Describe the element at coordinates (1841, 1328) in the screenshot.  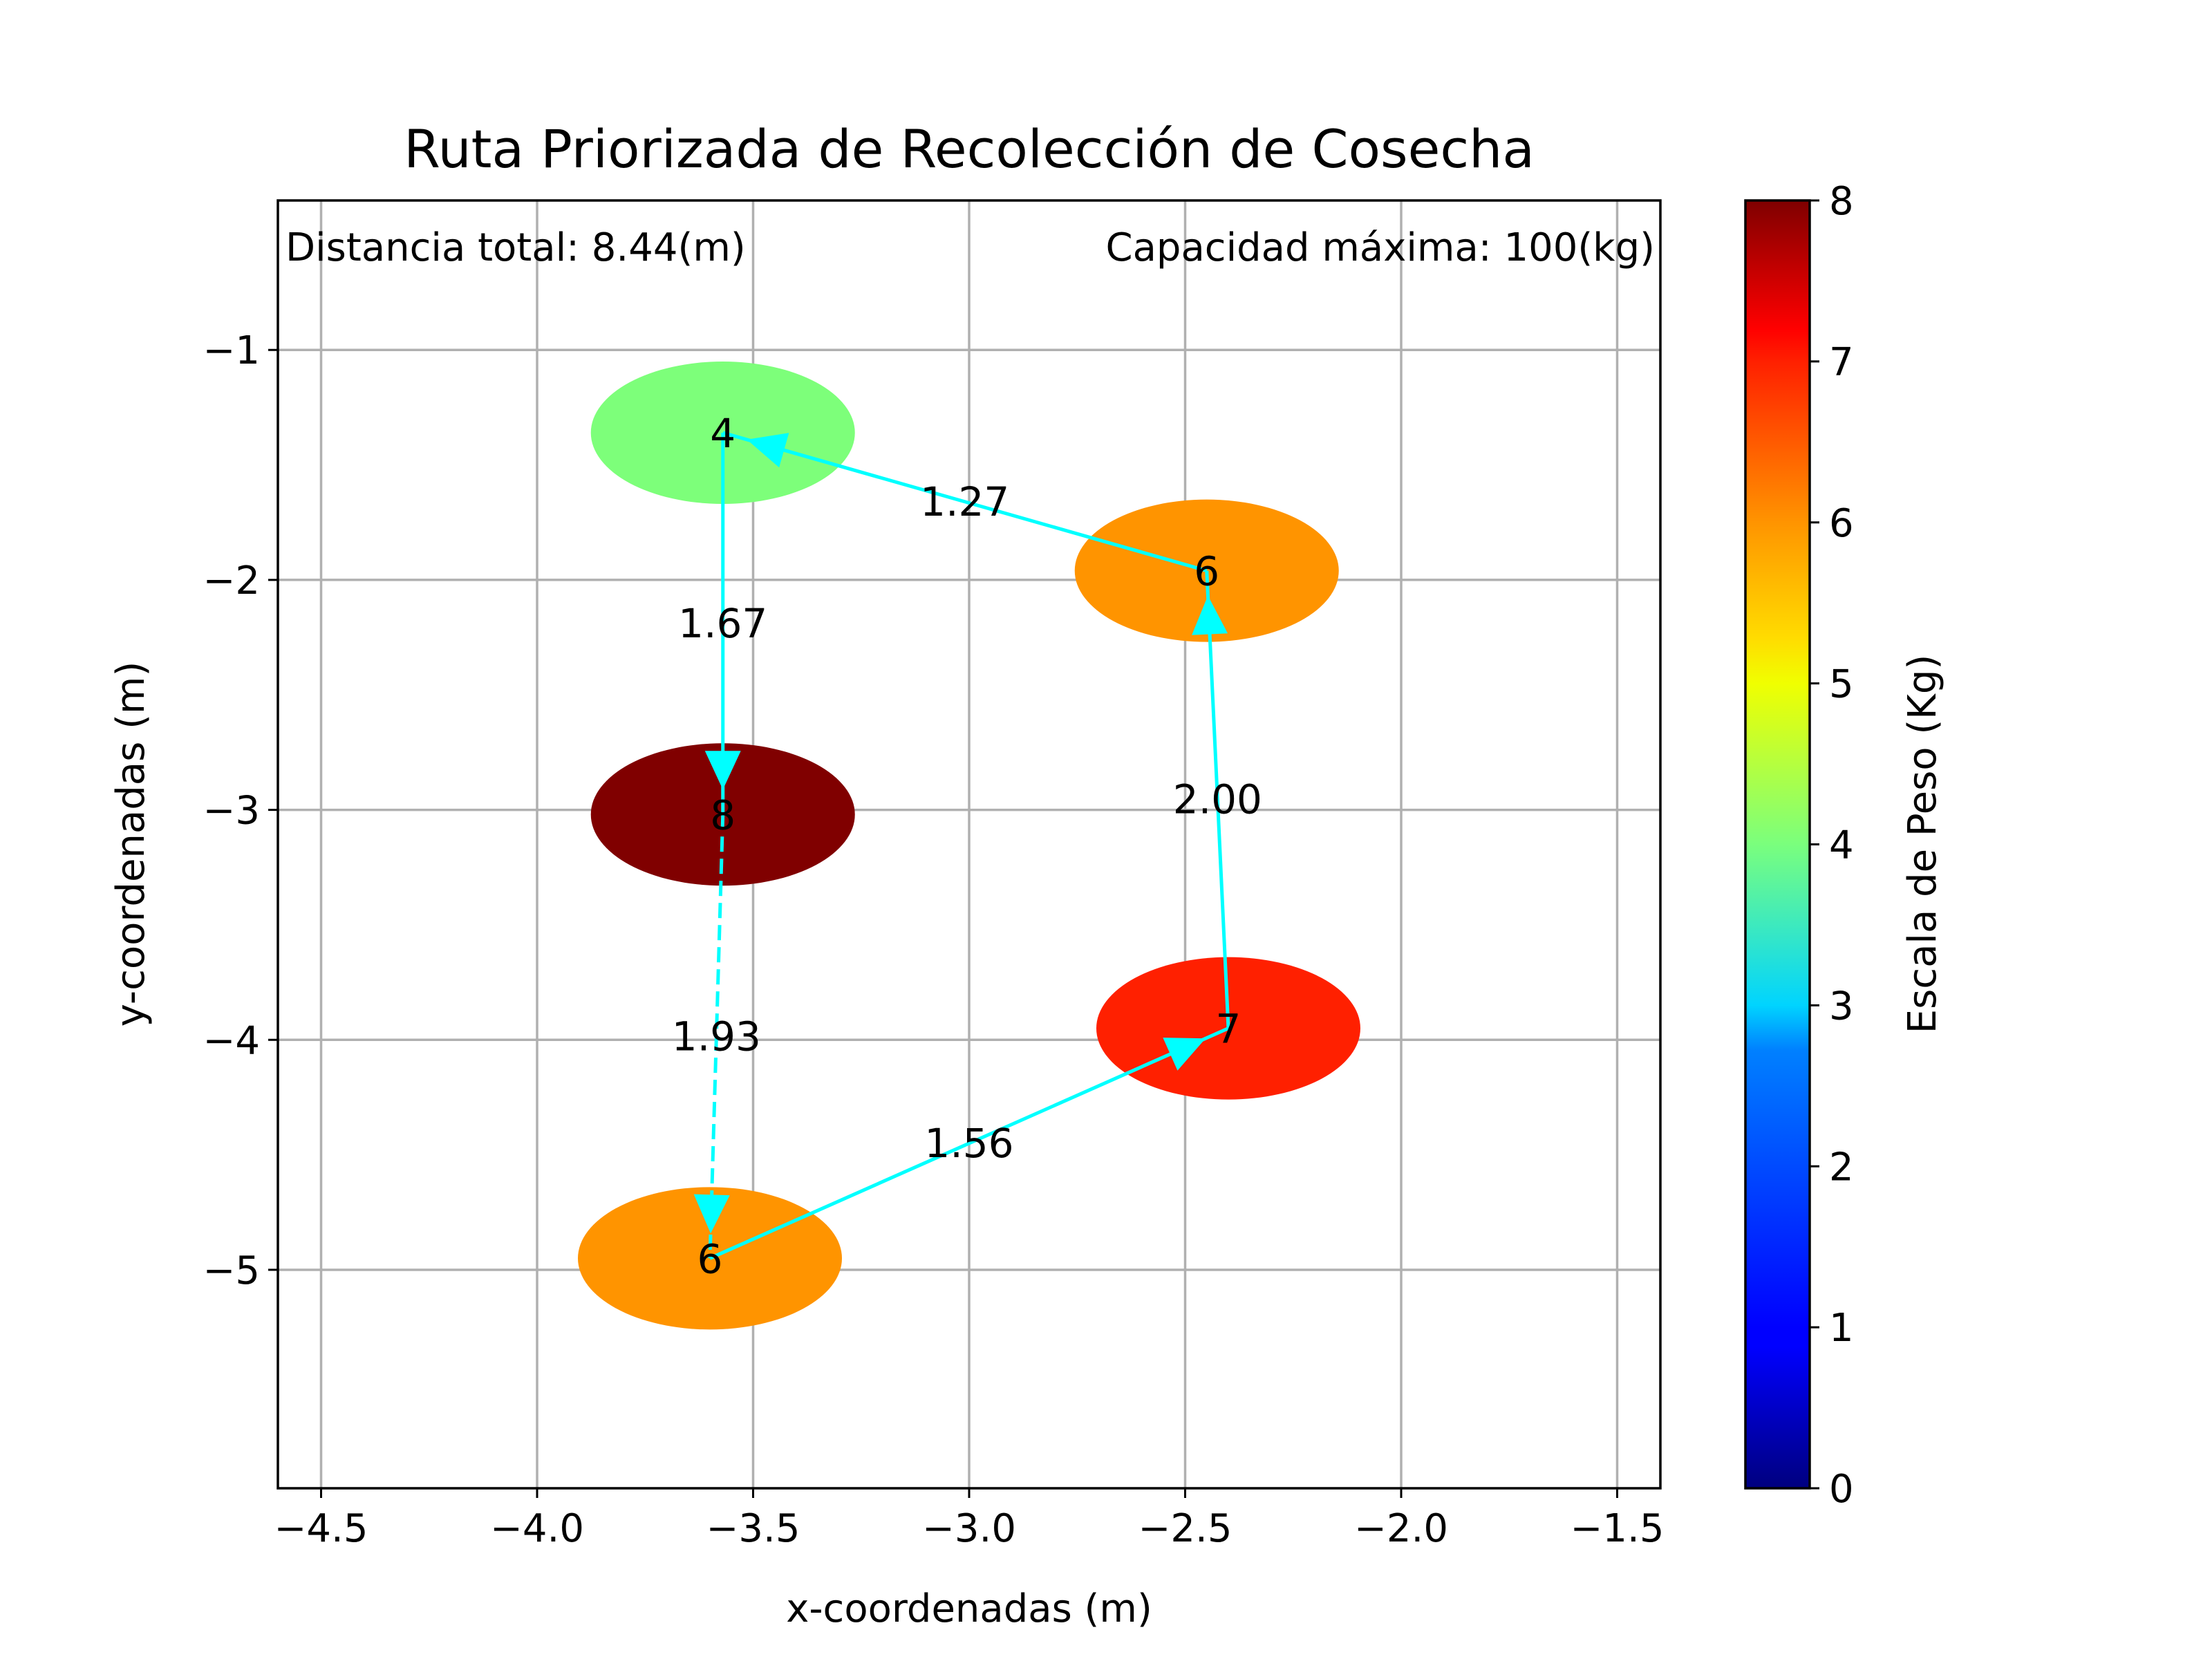
I see `colorbar-tick-label: 1` at that location.